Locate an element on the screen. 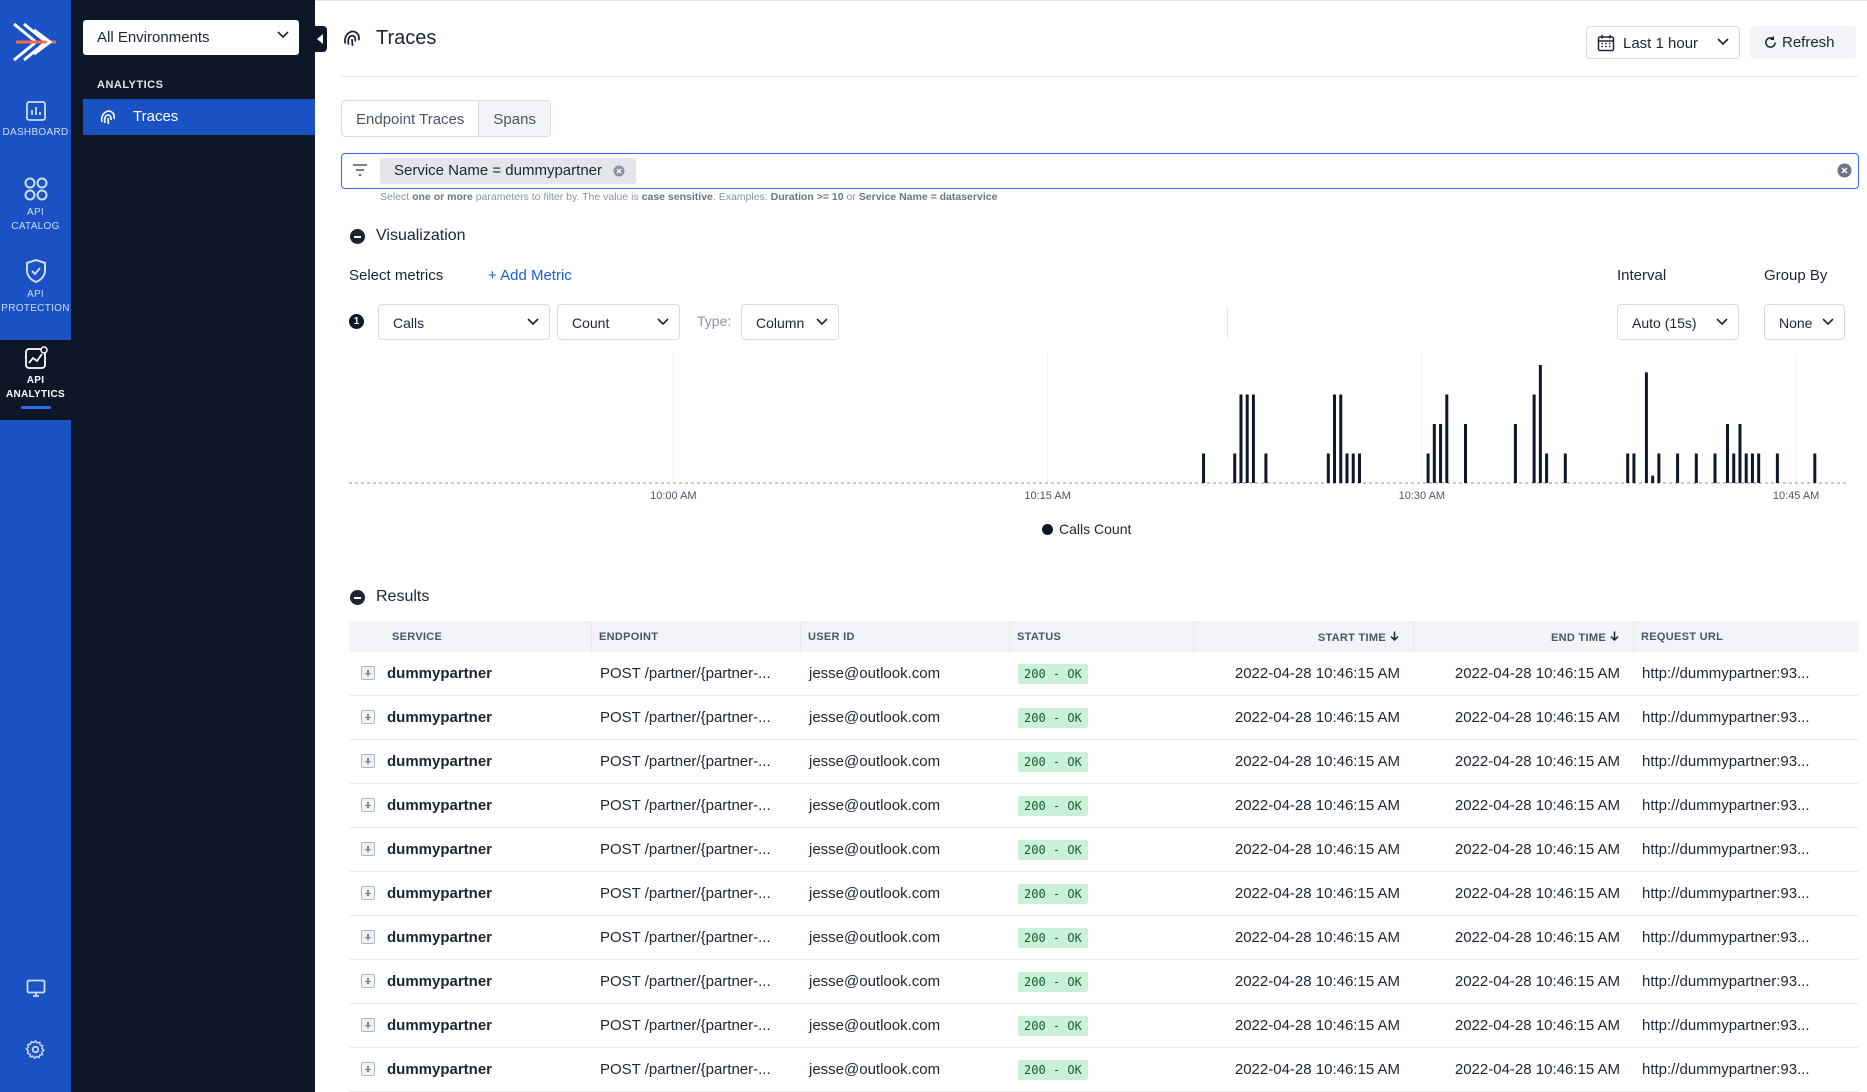 Image resolution: width=1867 pixels, height=1092 pixels. sidebar-collapse-toggle is located at coordinates (321, 39).